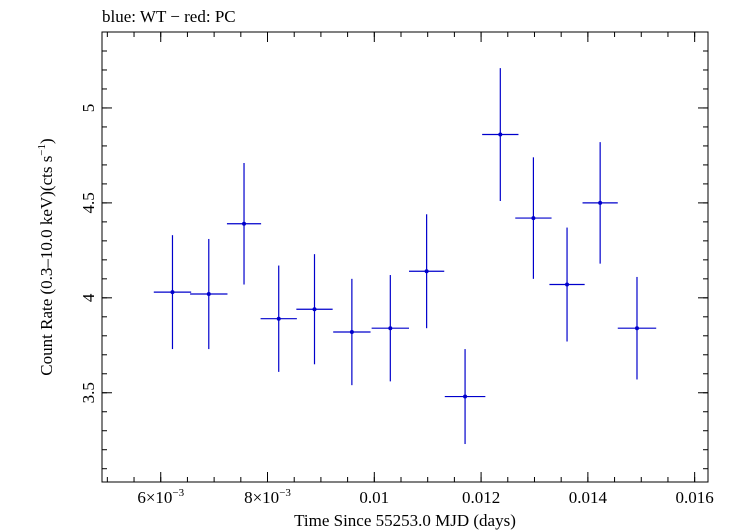  I want to click on x-tick-label-text: 8×10, so click(261, 497).